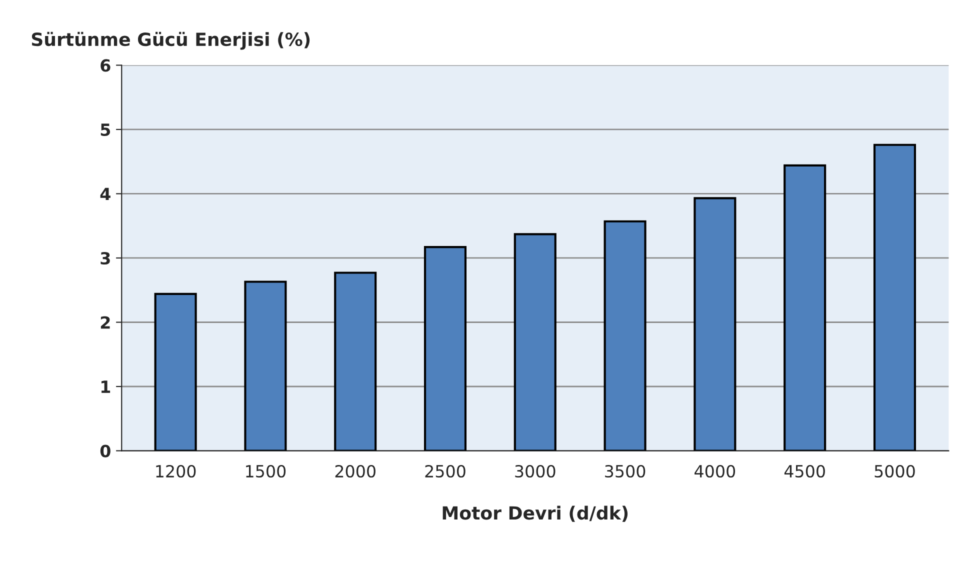 The height and width of the screenshot is (567, 973). I want to click on x-tick-label: 1200, so click(176, 471).